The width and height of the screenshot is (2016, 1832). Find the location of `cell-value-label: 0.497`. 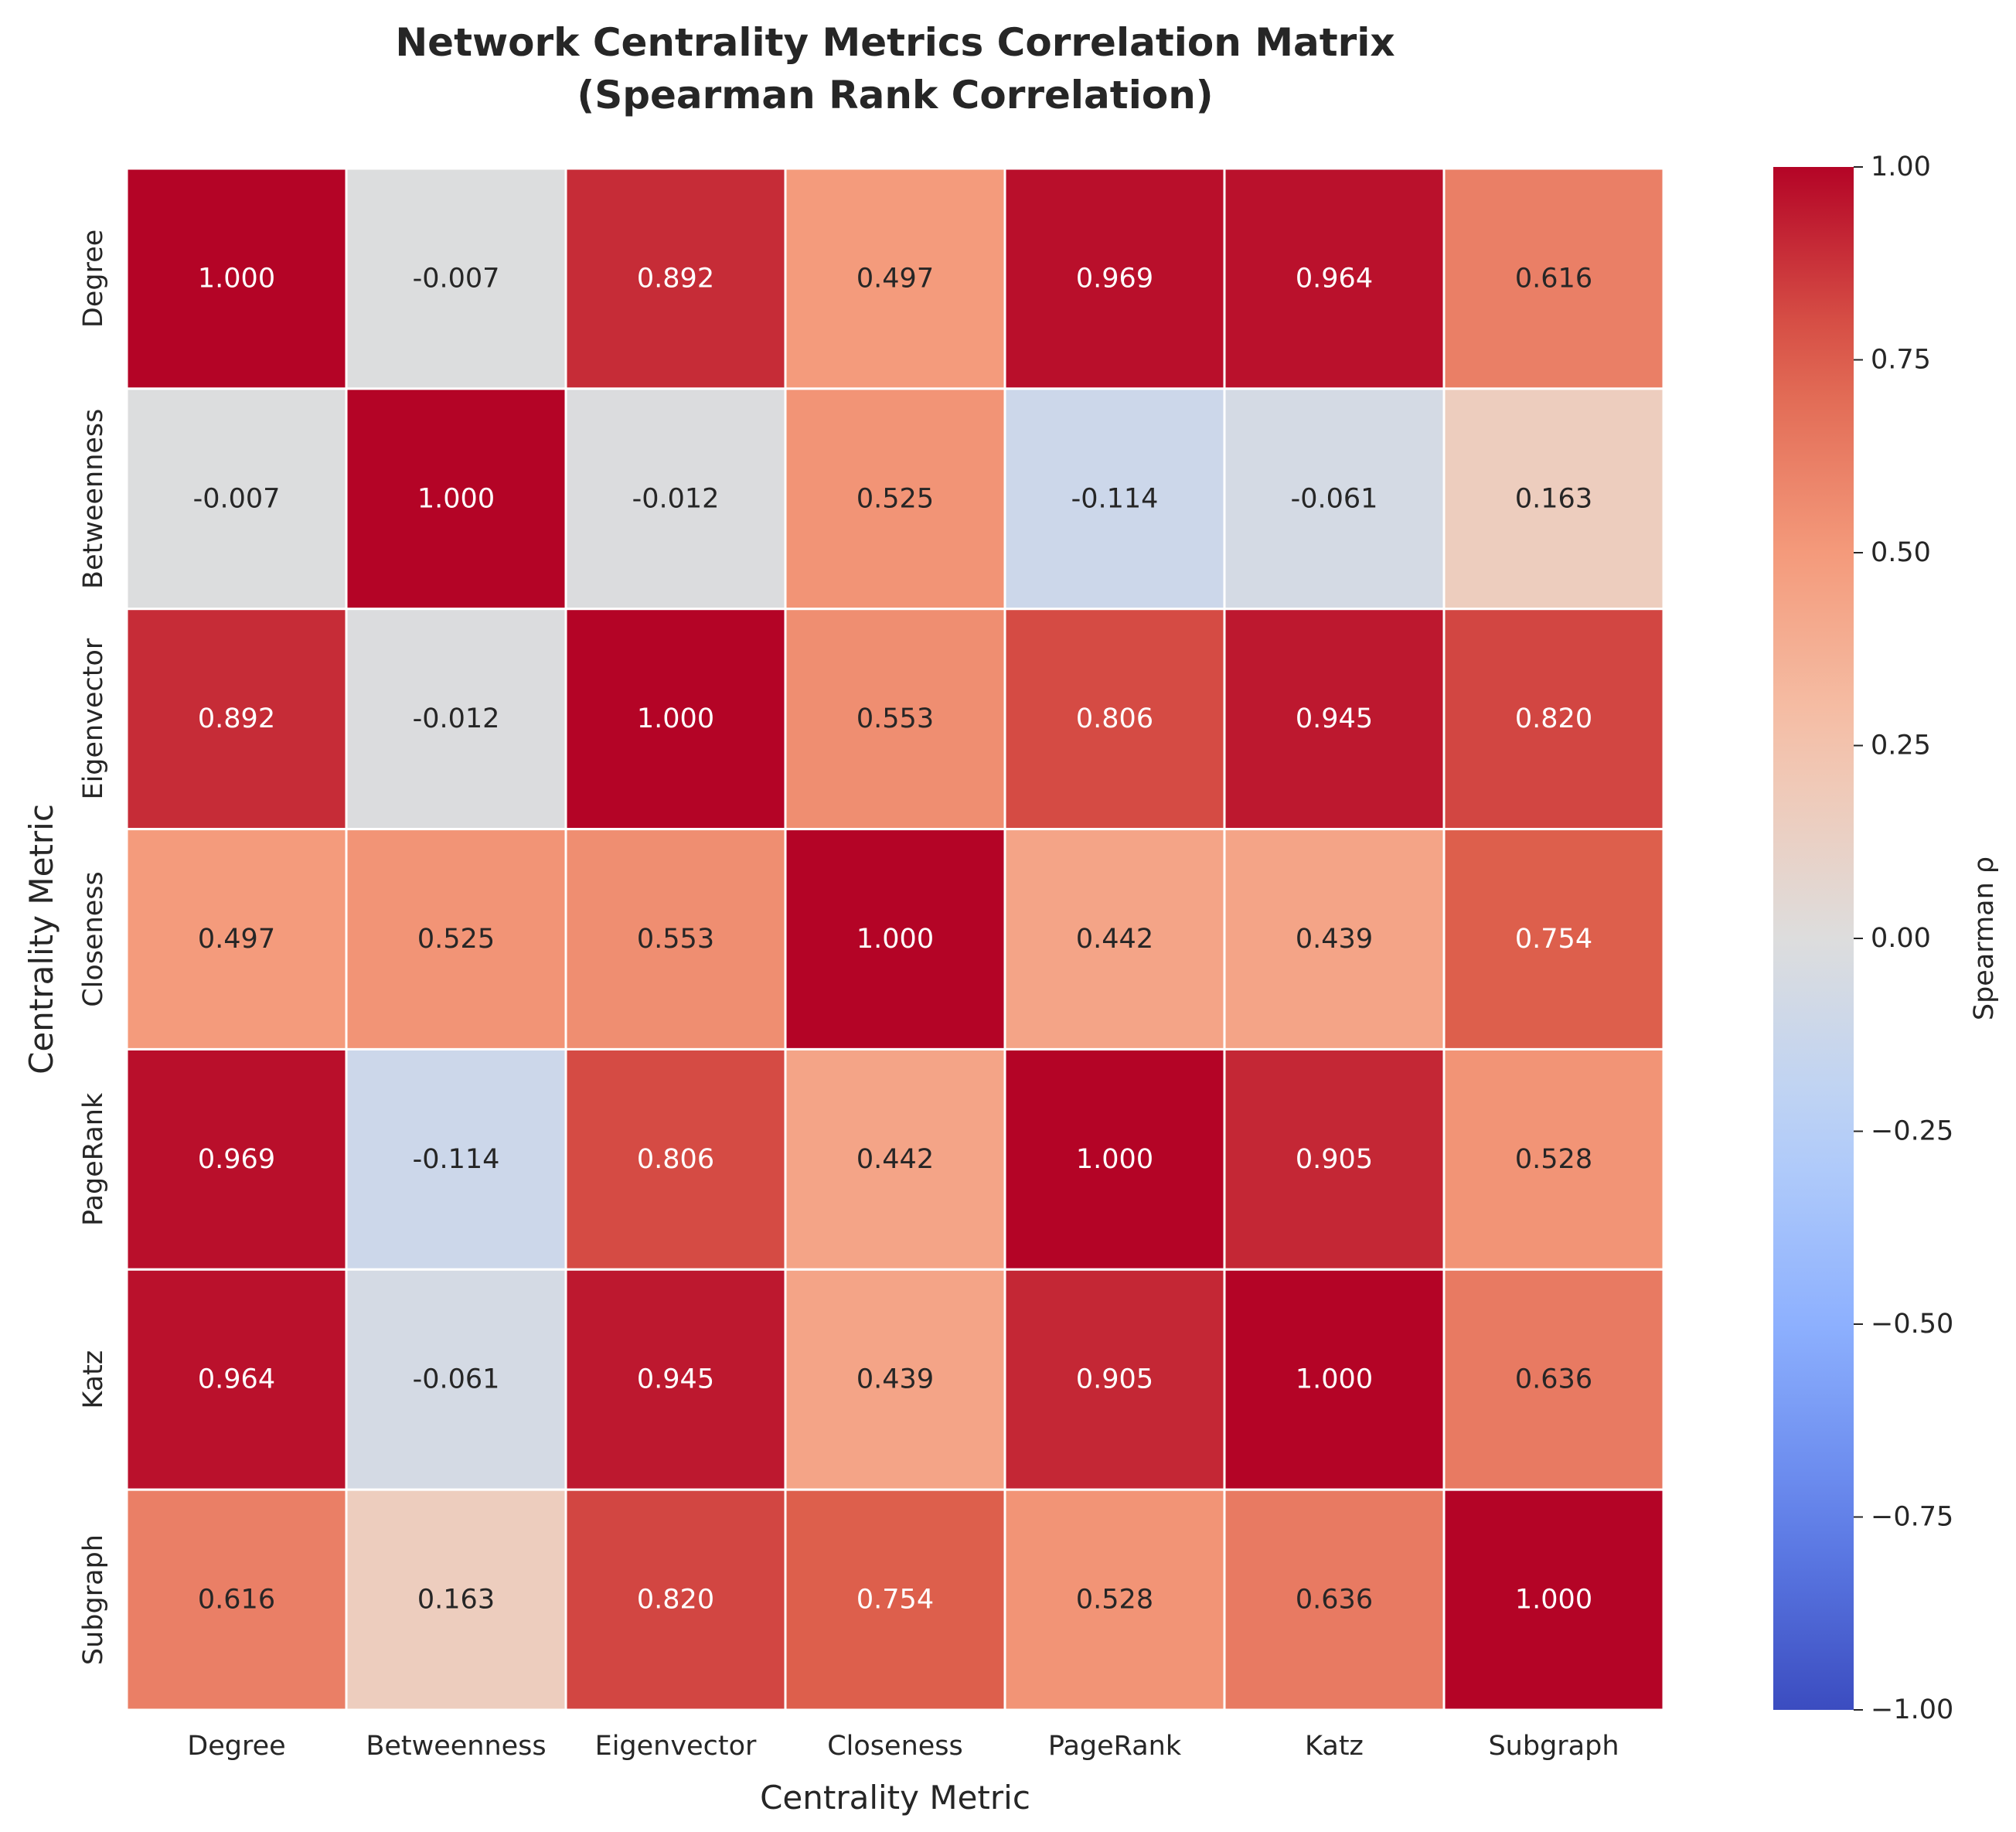

cell-value-label: 0.497 is located at coordinates (236, 939).